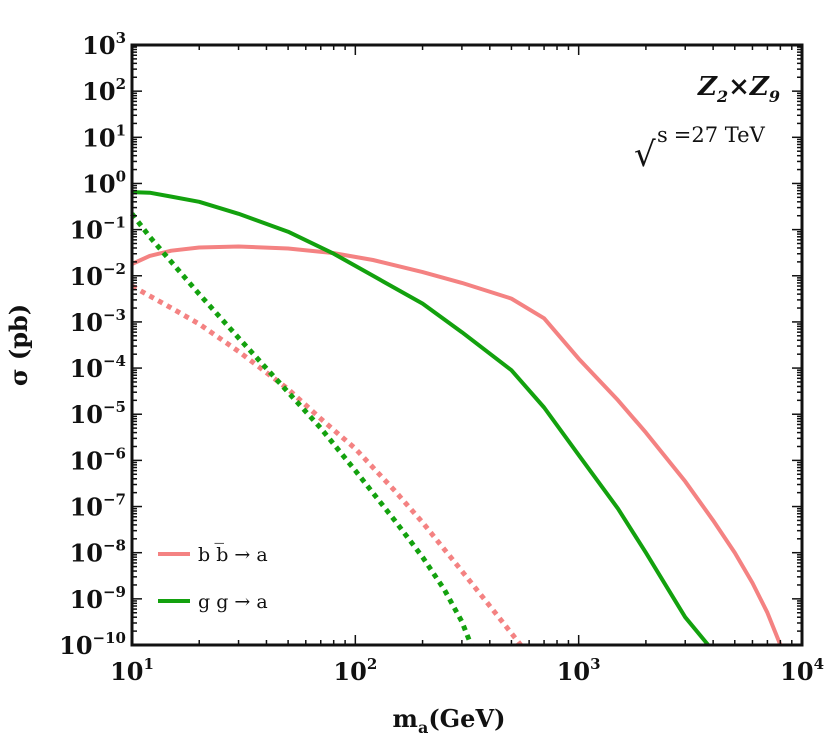 Image resolution: width=830 pixels, height=738 pixels. What do you see at coordinates (355, 670) in the screenshot?
I see `x-tick-label: 102` at bounding box center [355, 670].